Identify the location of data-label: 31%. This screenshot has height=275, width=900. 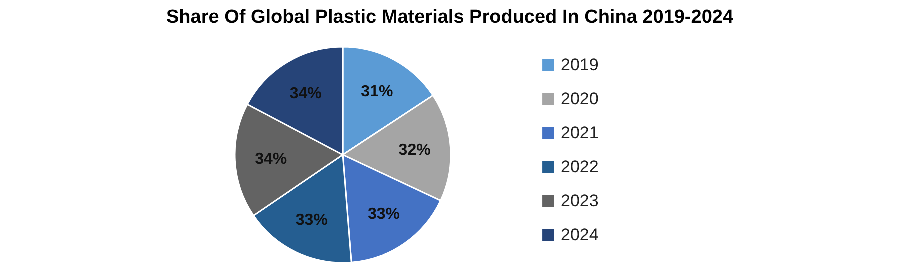
(377, 92).